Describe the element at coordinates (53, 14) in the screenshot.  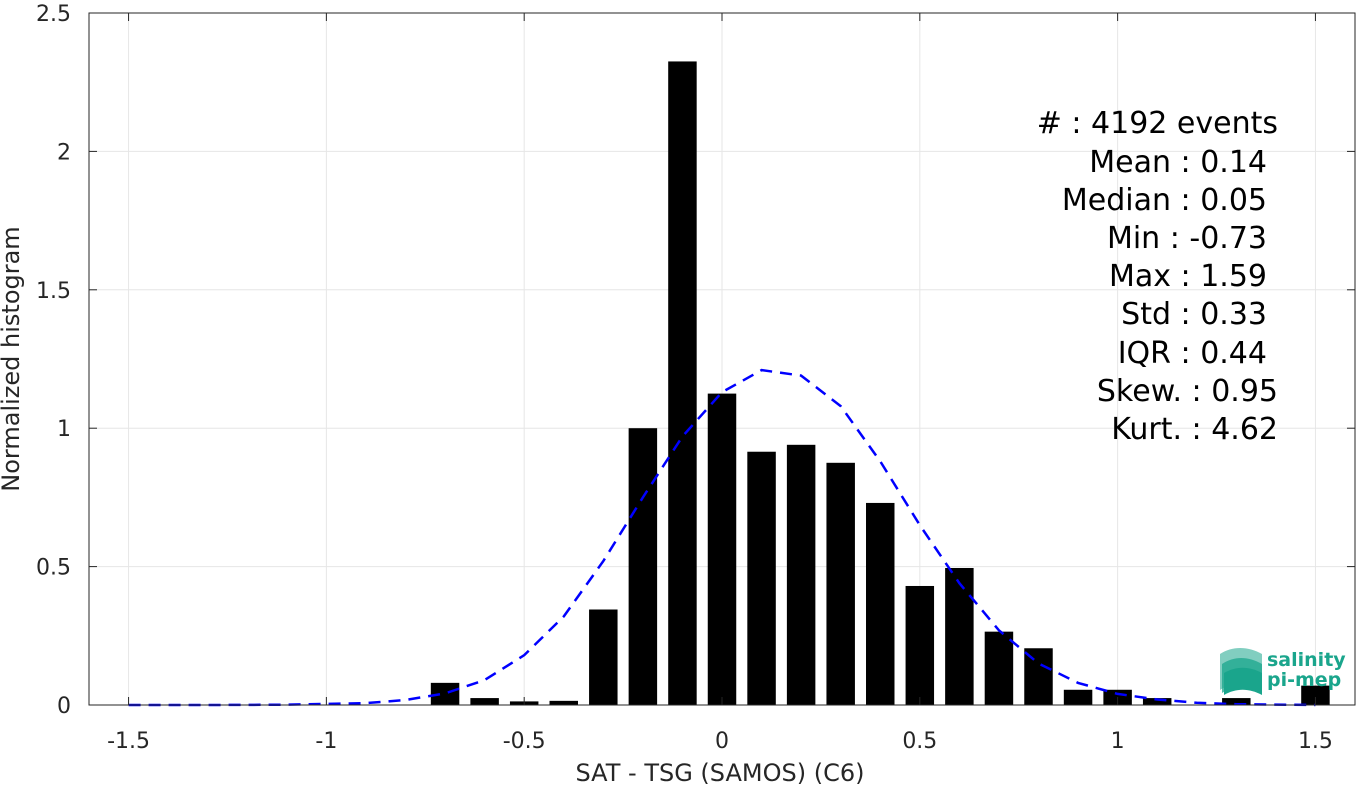
I see `y-tick-label: 2.5` at that location.